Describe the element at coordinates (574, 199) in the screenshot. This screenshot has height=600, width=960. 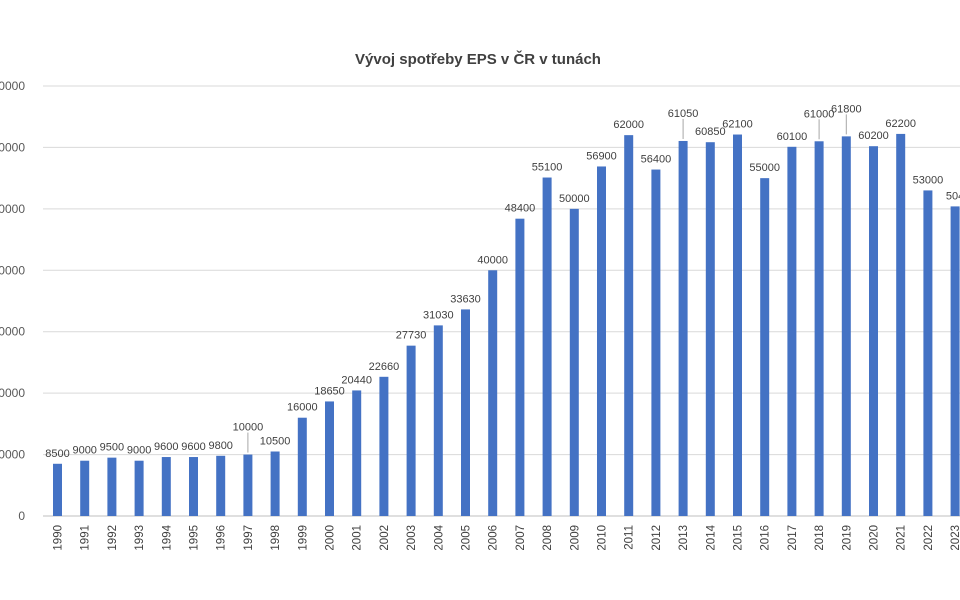
I see `data-label: 50000` at that location.